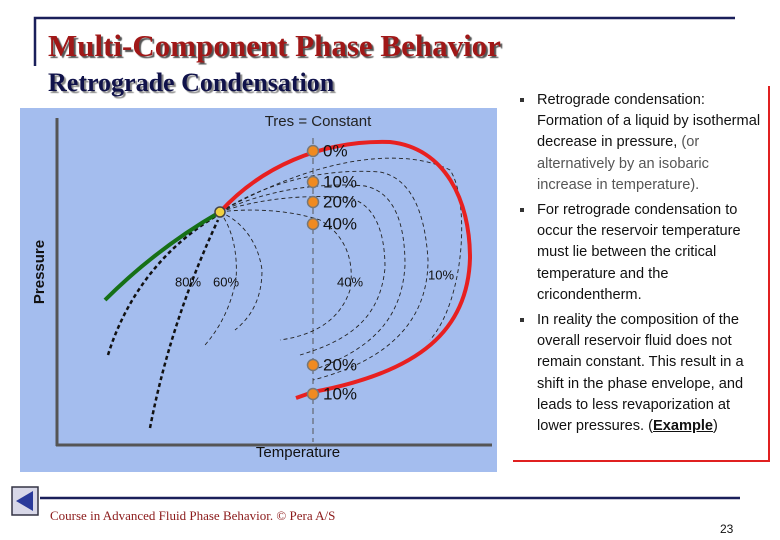  What do you see at coordinates (274, 45) in the screenshot?
I see `slide-title: Multi-Component Phase Behavior` at bounding box center [274, 45].